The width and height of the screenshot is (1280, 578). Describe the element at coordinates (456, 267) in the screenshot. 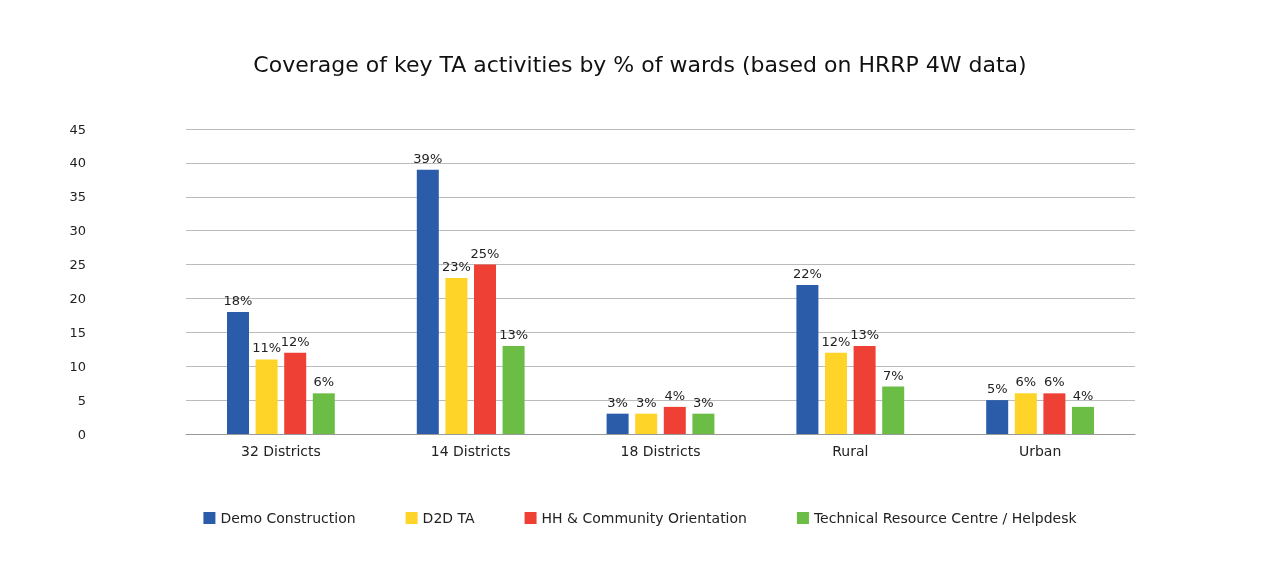

I see `data-label: 23%` at that location.